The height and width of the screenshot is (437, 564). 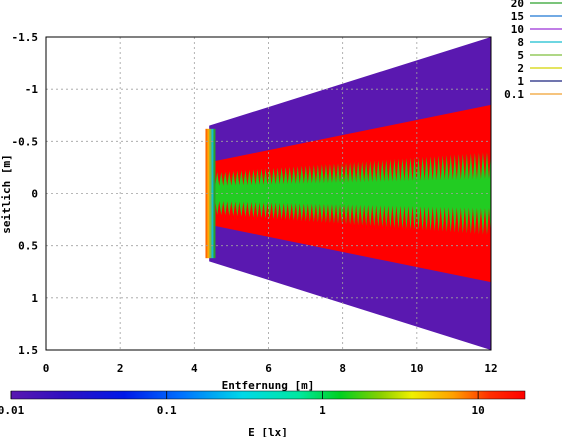 I want to click on x-tick-label: 12, so click(x=490, y=368).